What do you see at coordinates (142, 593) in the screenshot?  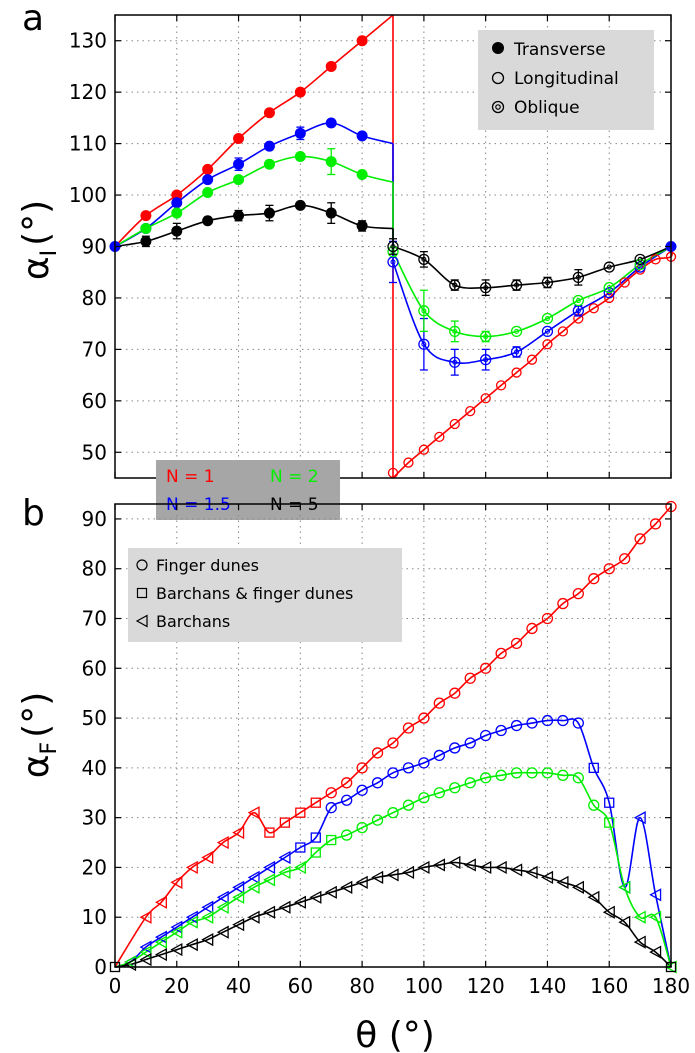 I see `legend-mixed-marker` at bounding box center [142, 593].